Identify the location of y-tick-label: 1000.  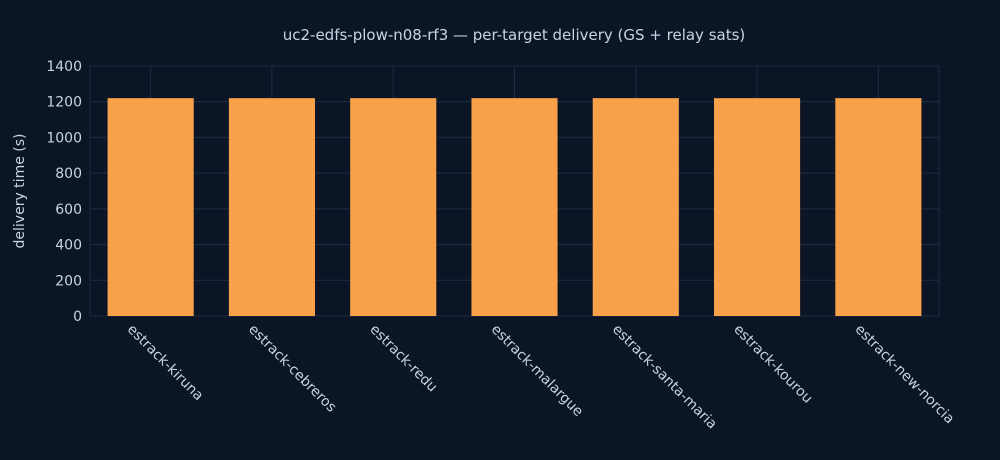
(64, 138).